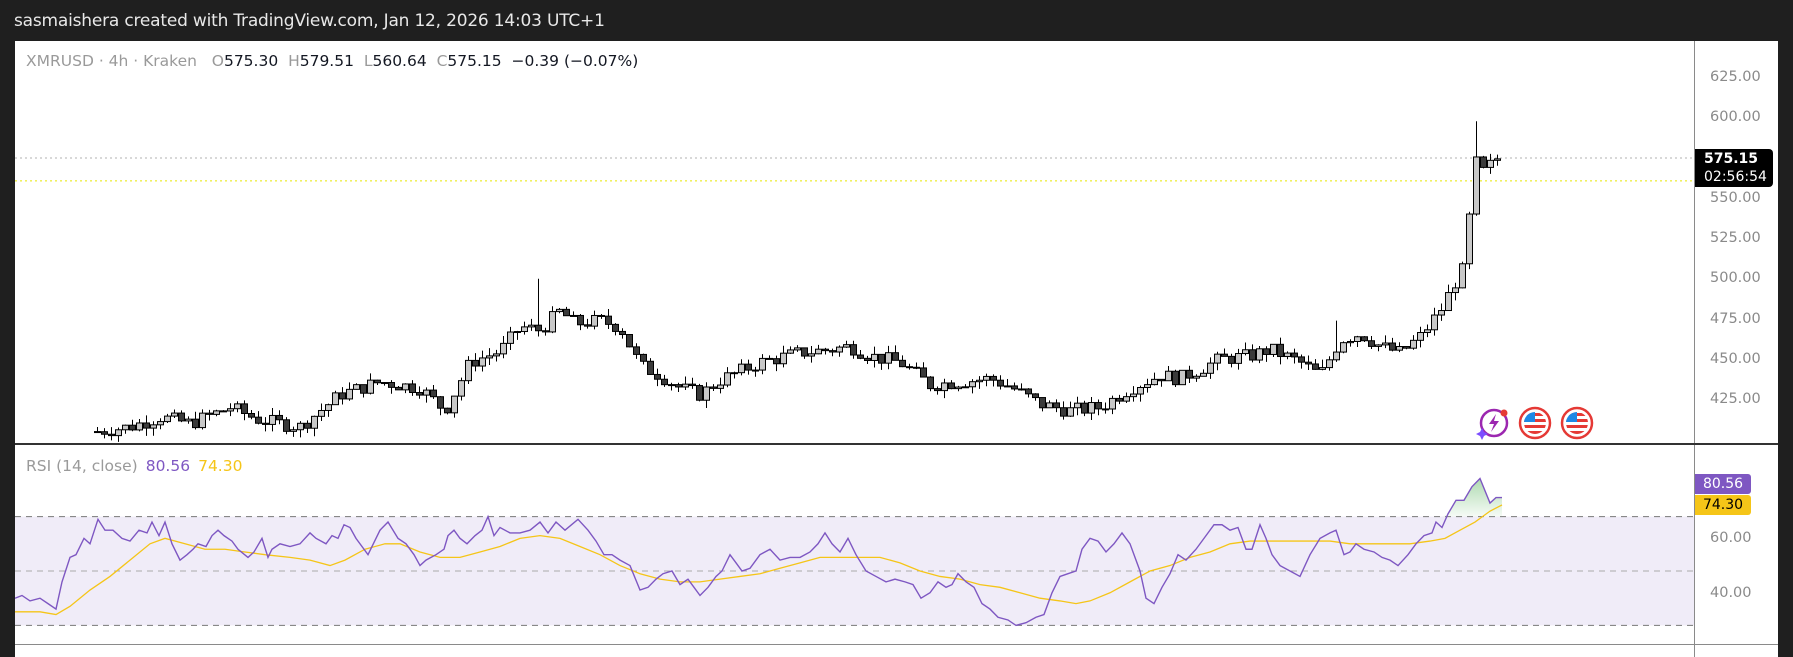 The width and height of the screenshot is (1793, 657). Describe the element at coordinates (399, 61) in the screenshot. I see `low-value: 560.64` at that location.